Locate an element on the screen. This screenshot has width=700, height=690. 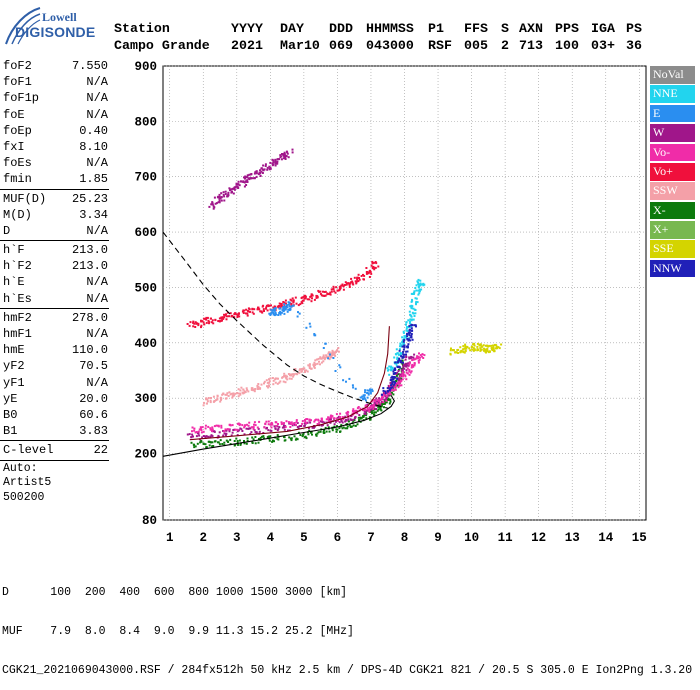
param-row: foF2 7.550 is located at coordinates (56, 66).